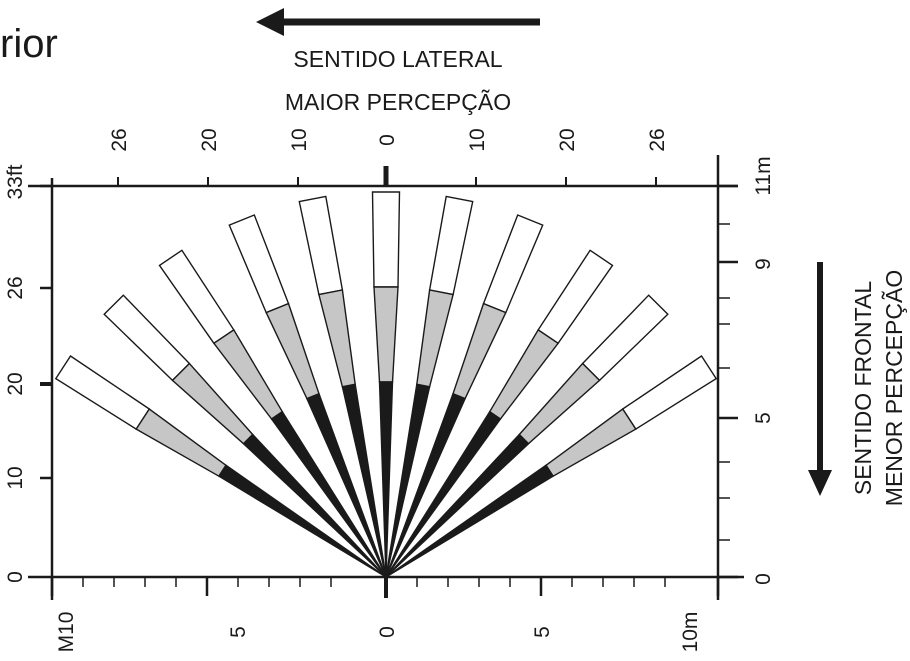 This screenshot has width=910, height=661. Describe the element at coordinates (15, 287) in the screenshot. I see `left-tick-label: 26` at that location.